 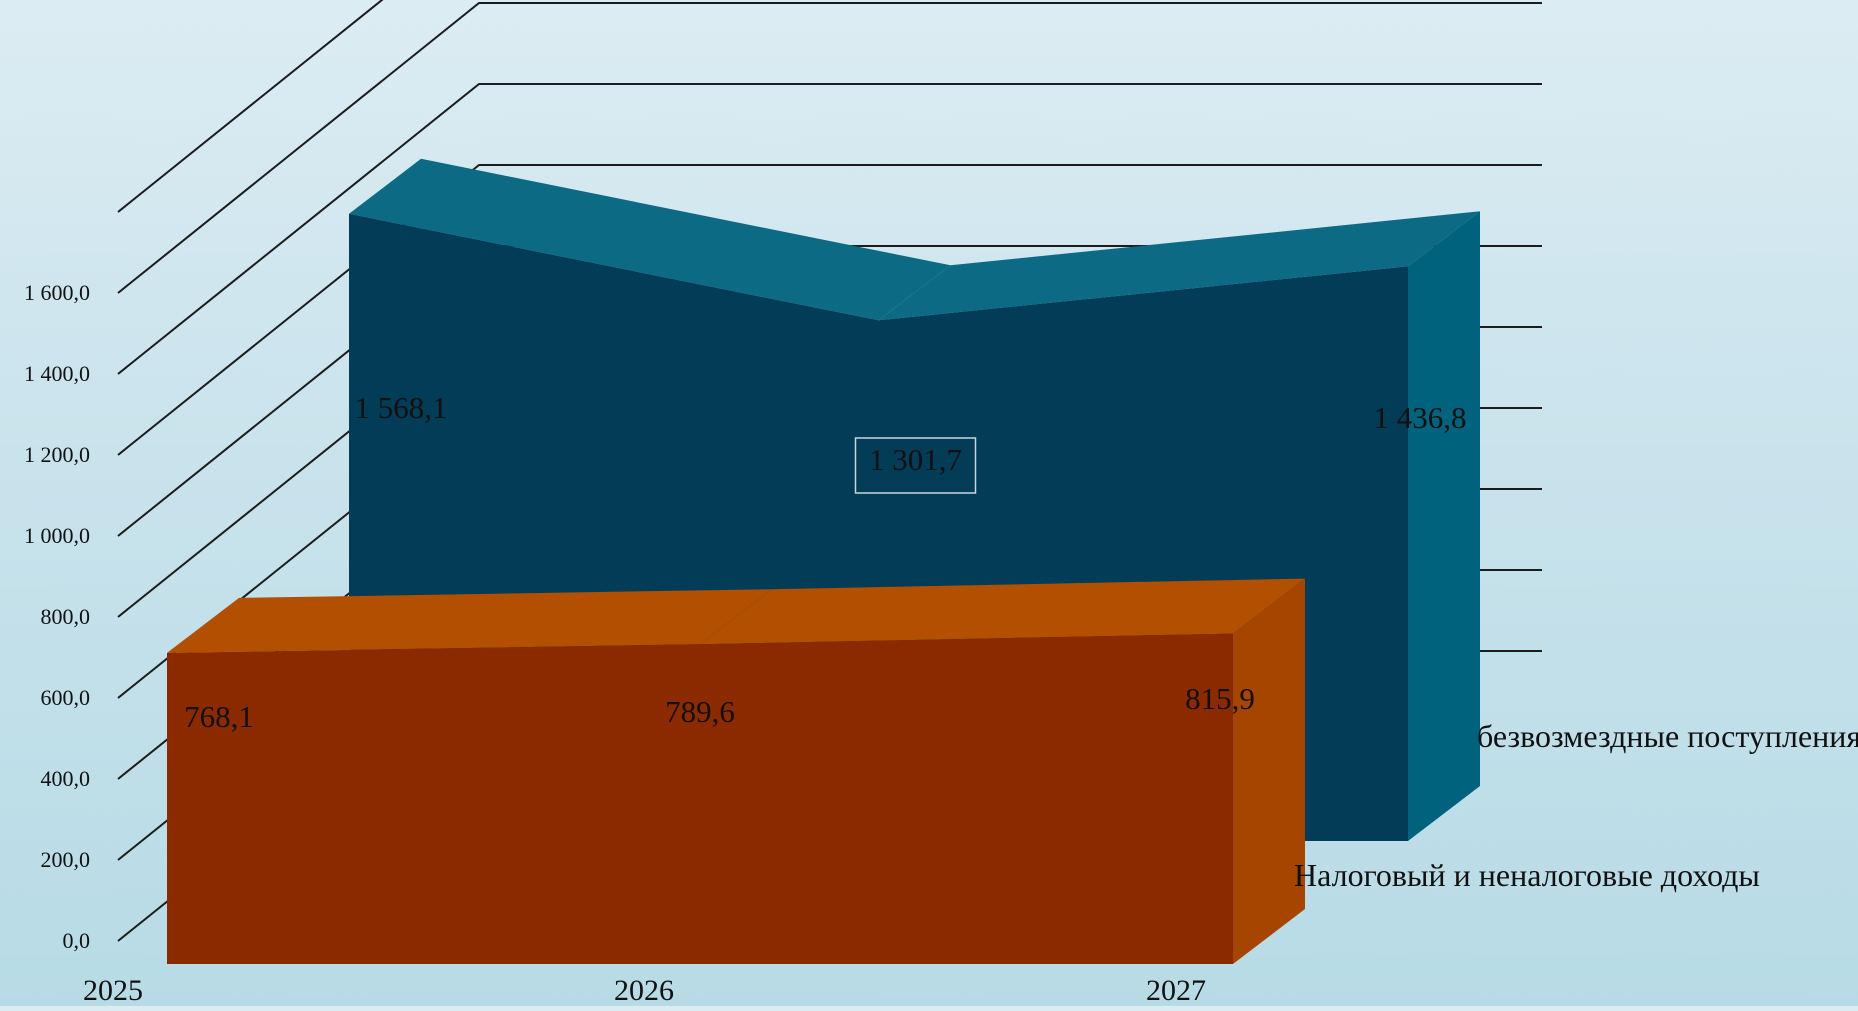 What do you see at coordinates (219, 716) in the screenshot?
I see `data-label: 768,1` at bounding box center [219, 716].